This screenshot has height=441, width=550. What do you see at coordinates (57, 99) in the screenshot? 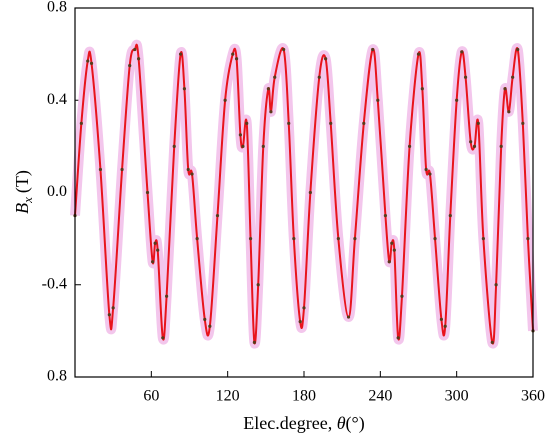
I see `y-tick-label: 0.4` at bounding box center [57, 99].